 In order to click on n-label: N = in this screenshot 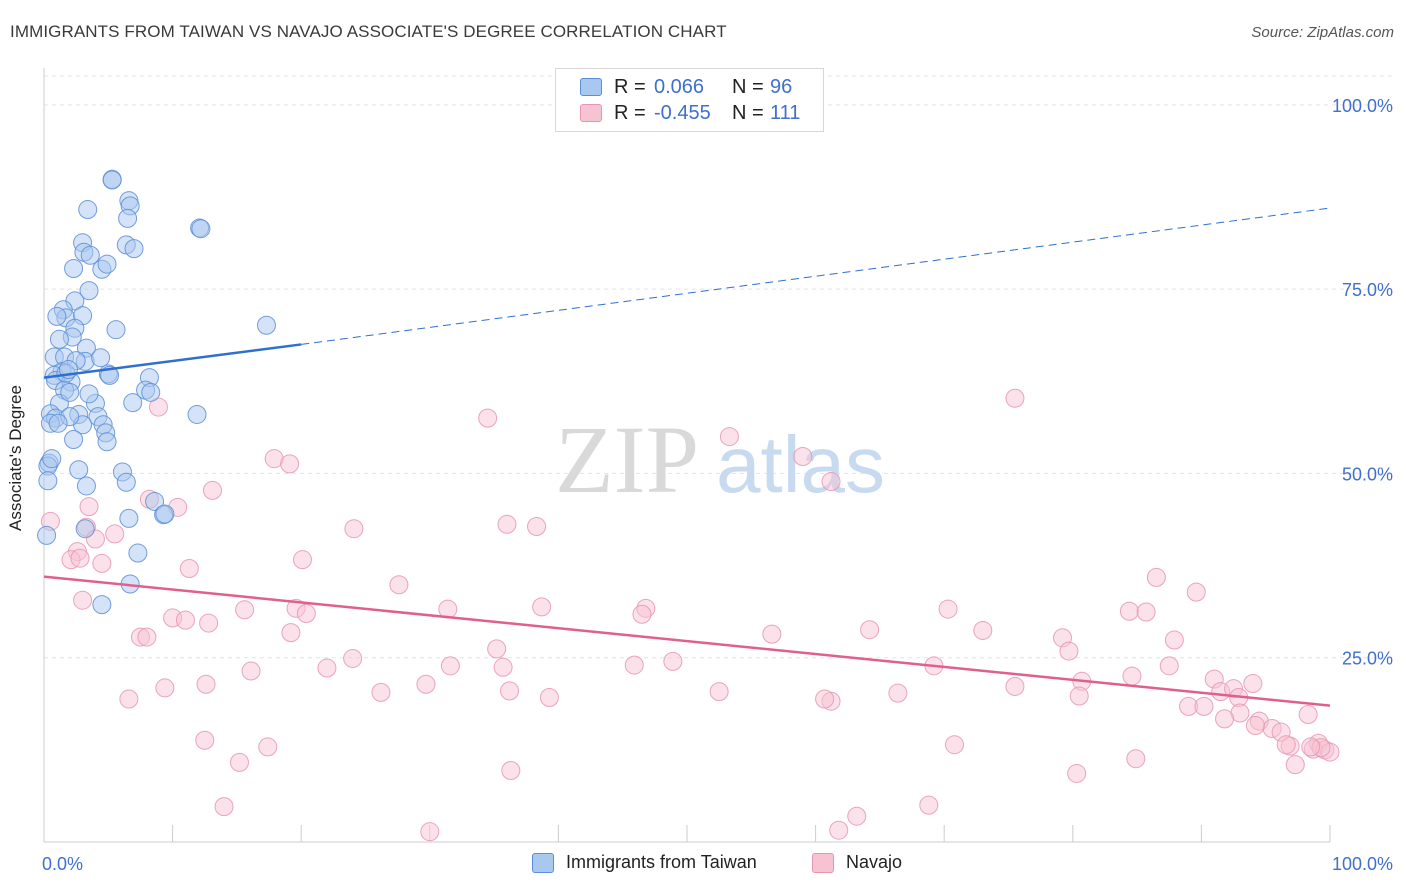, I will do `click(748, 86)`.